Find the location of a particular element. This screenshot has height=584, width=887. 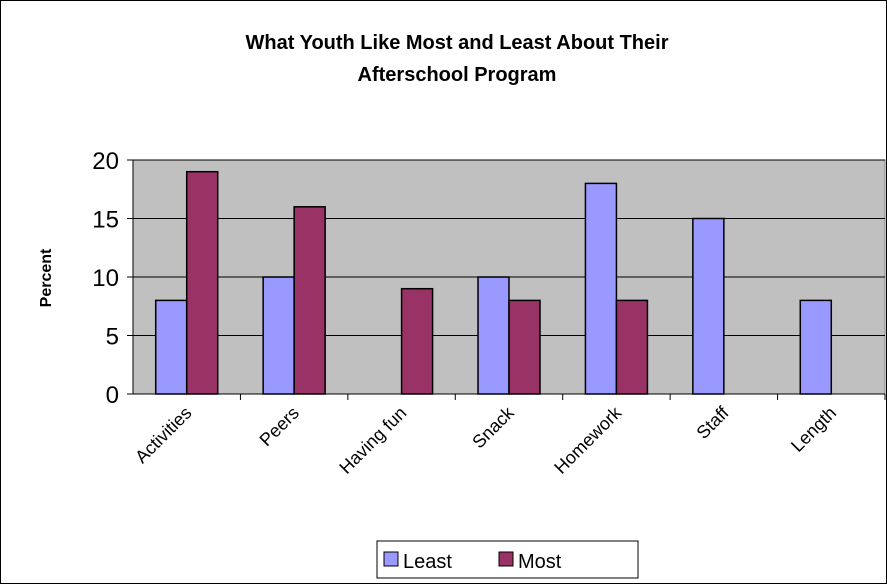

legend-swatch-least is located at coordinates (391, 559).